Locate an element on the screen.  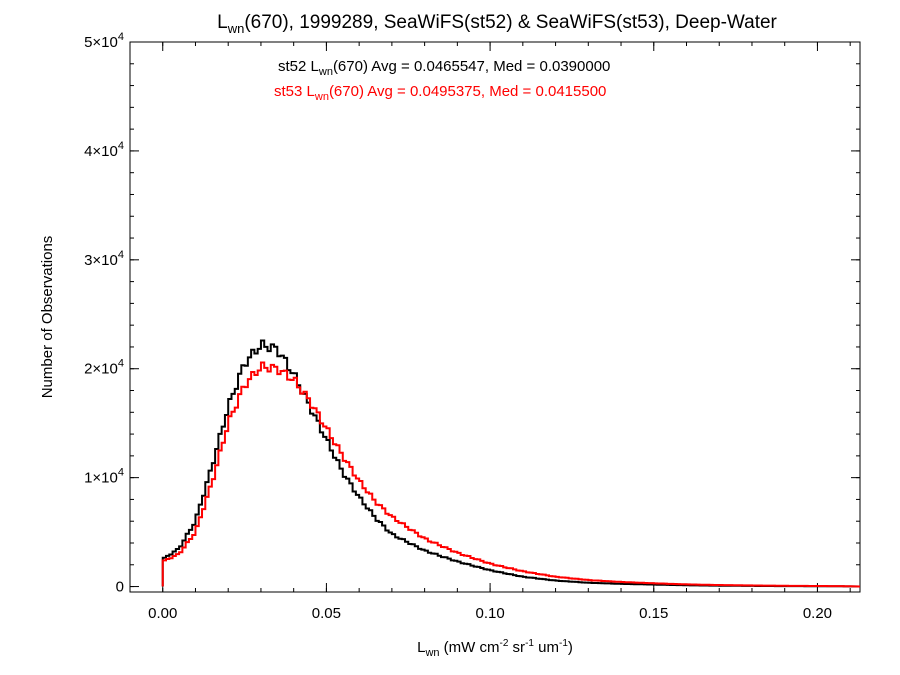
y-tick-label: 2×10⁴ is located at coordinates (104, 368).